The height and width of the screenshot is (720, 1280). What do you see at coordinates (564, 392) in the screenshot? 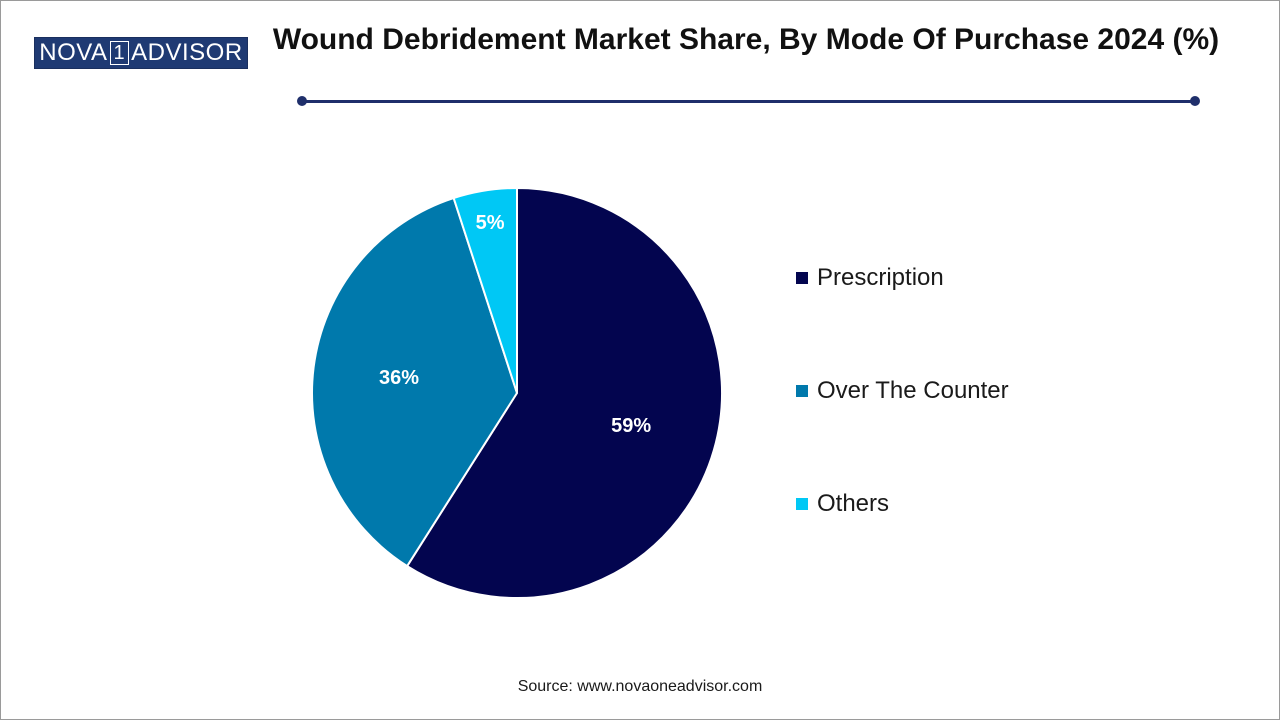
I see `pie-slice-prescription` at bounding box center [564, 392].